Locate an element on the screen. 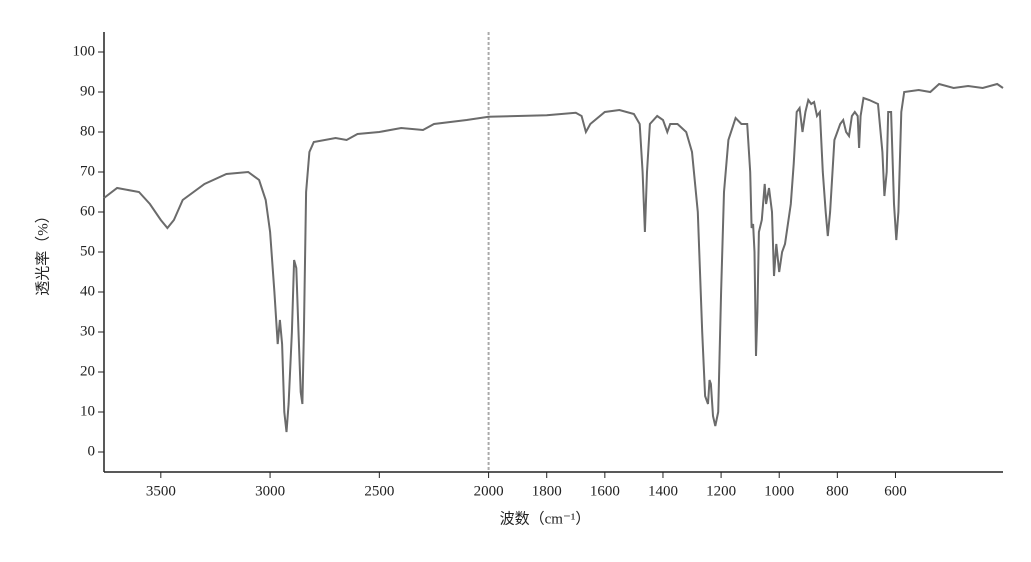  y-axis-label: 透光率（%） is located at coordinates (42, 252).